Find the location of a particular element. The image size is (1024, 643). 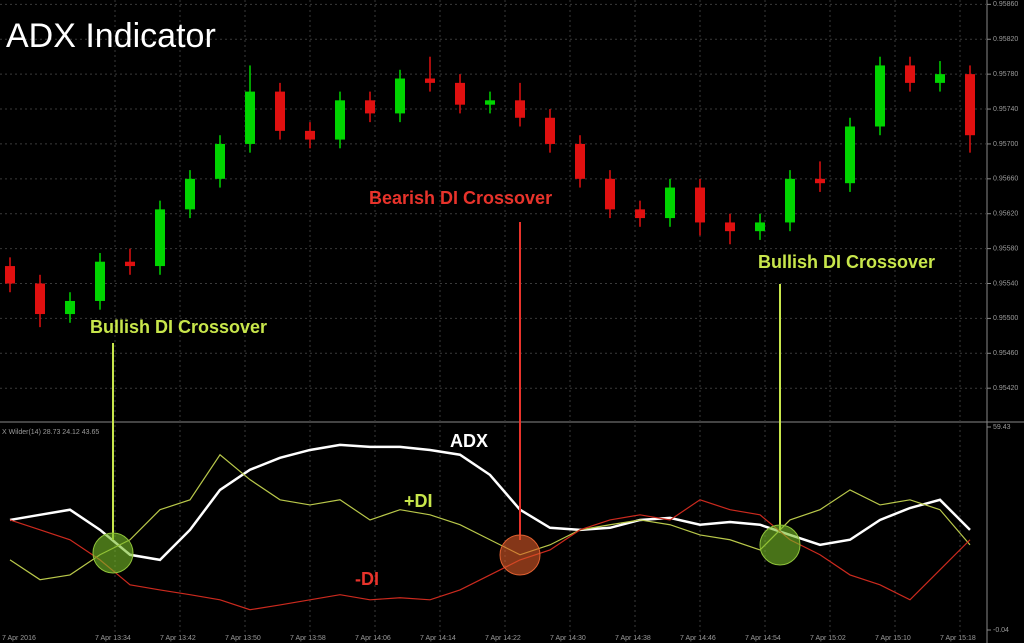

y-tick-label: 0.95460 is located at coordinates (1005, 353).